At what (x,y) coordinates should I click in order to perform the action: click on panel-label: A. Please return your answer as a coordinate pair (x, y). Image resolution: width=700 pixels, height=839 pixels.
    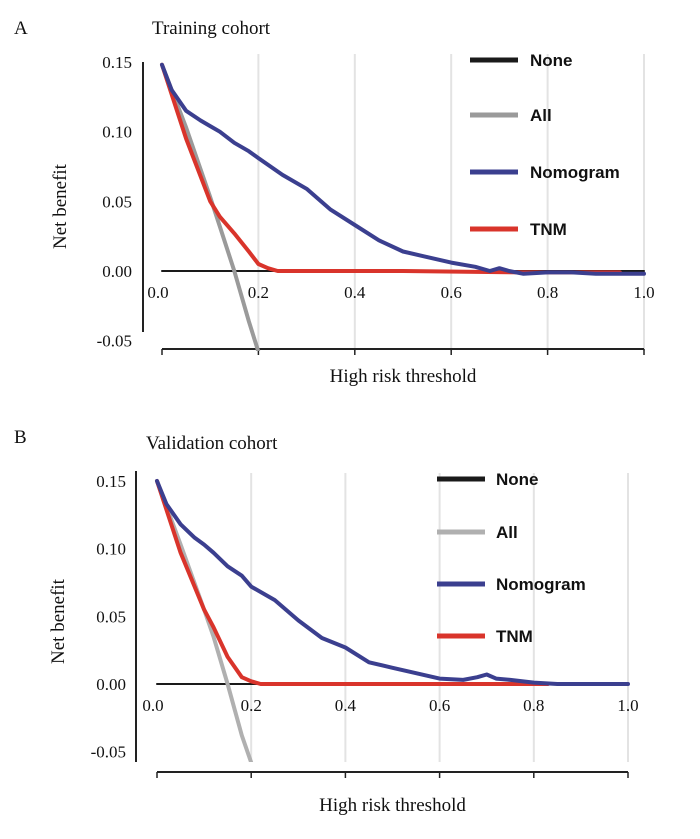
    Looking at the image, I should click on (21, 28).